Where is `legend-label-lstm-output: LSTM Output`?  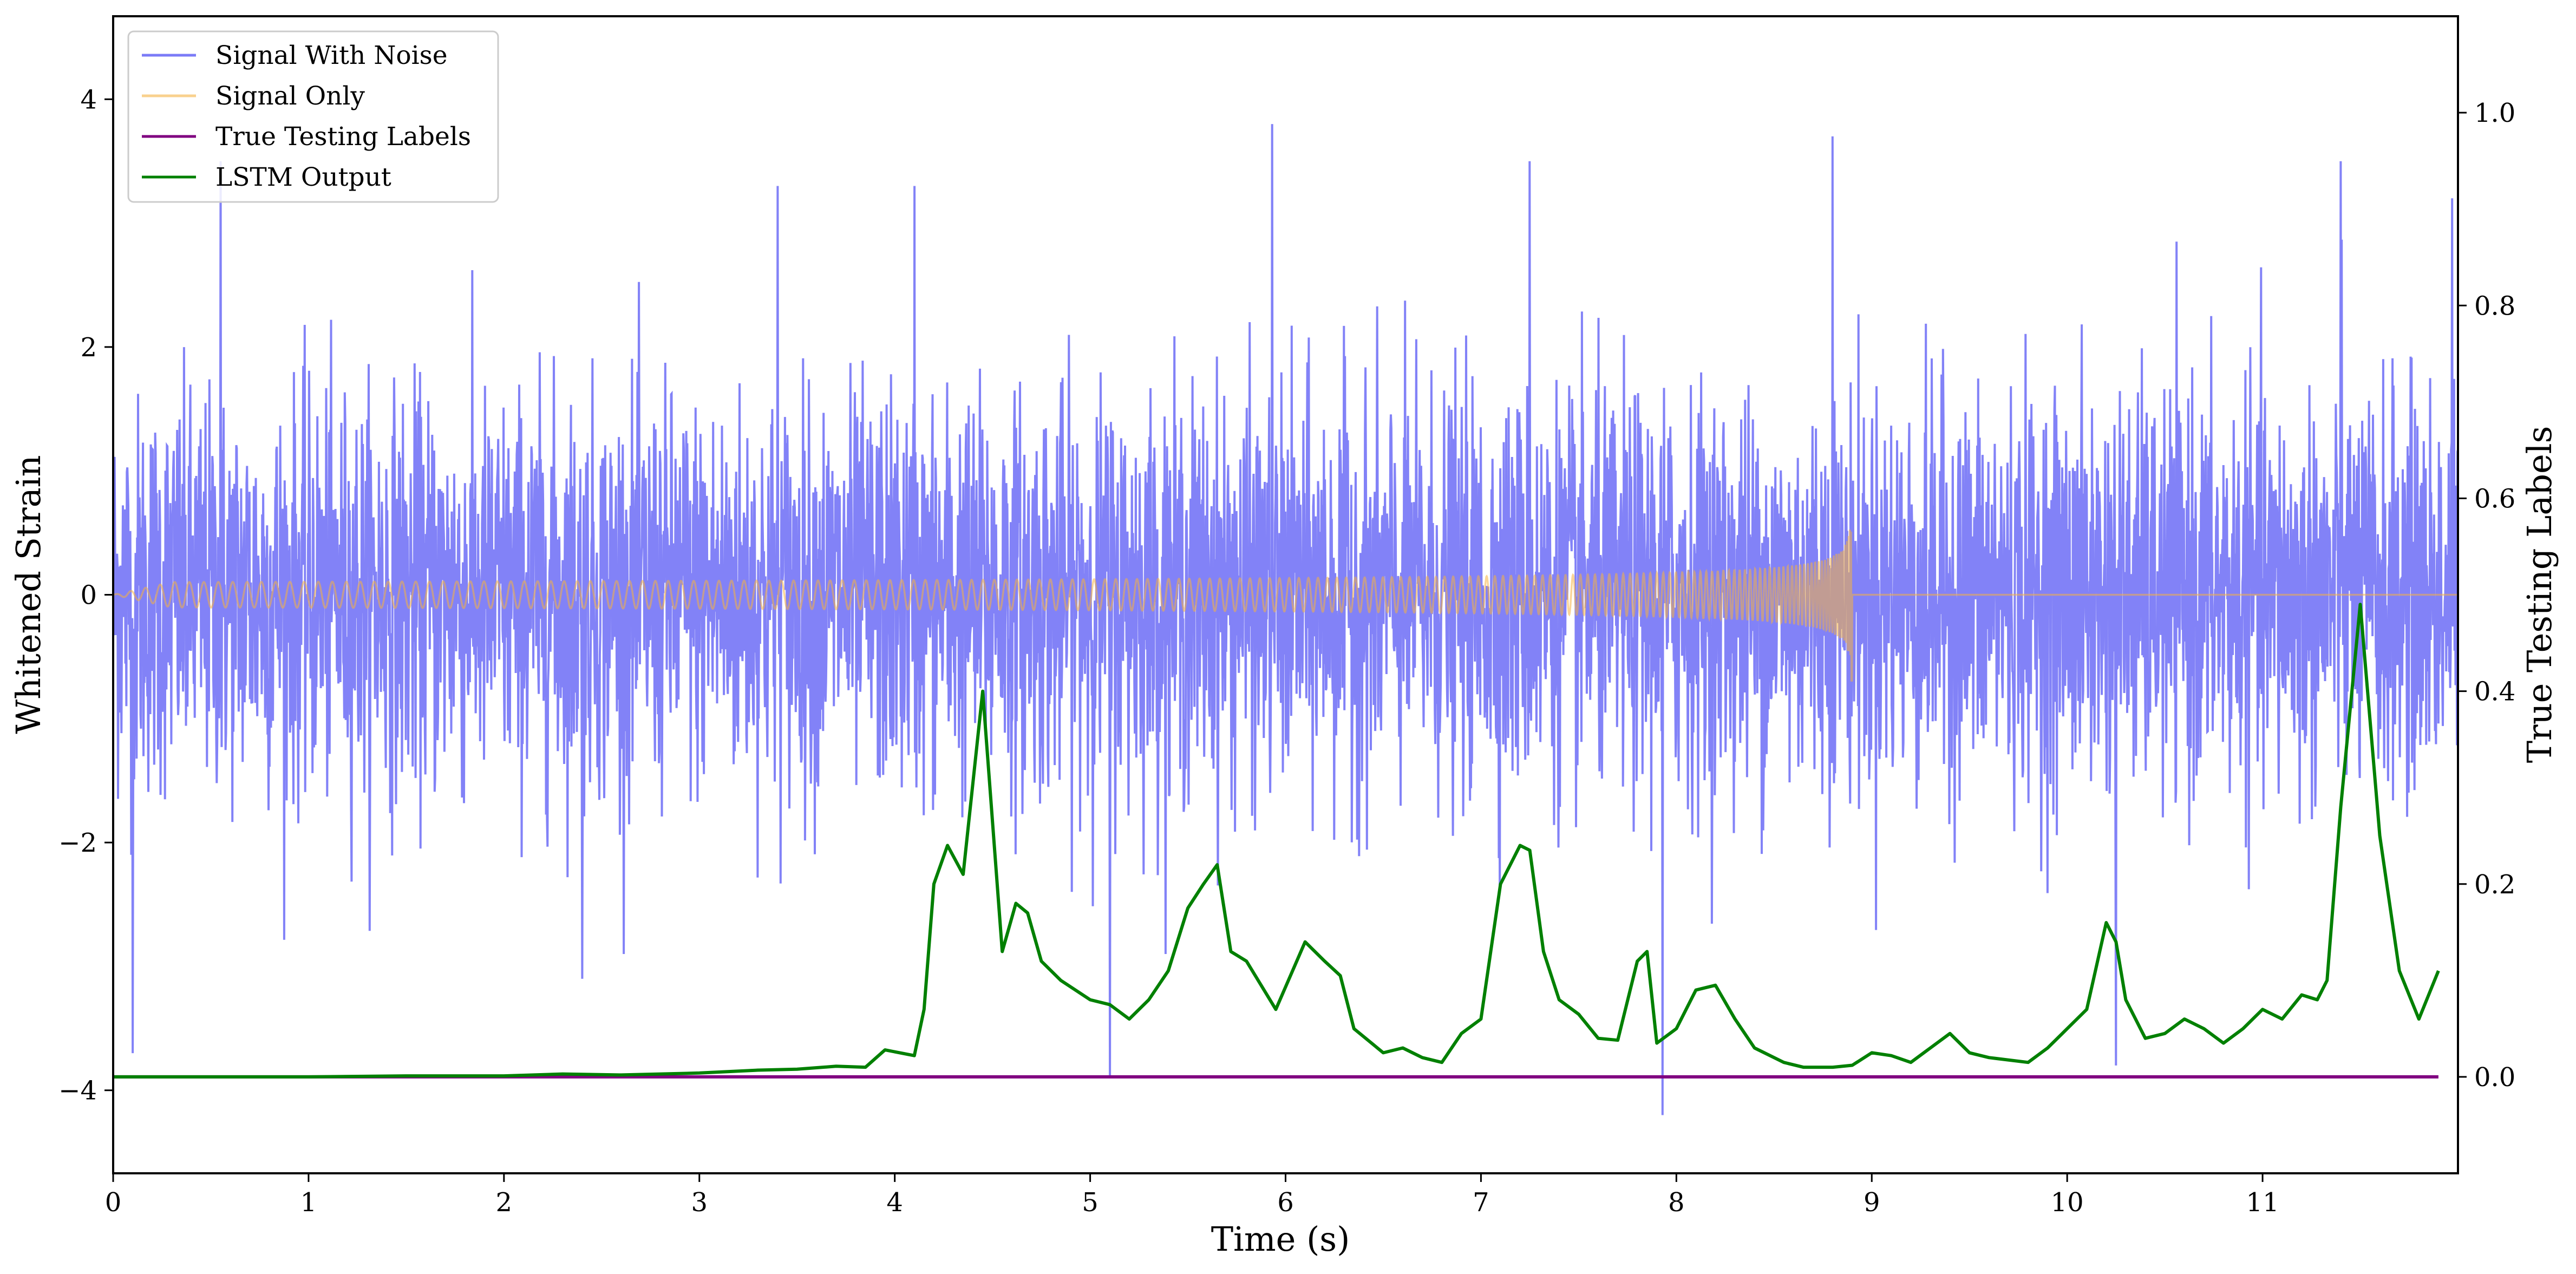 legend-label-lstm-output: LSTM Output is located at coordinates (303, 177).